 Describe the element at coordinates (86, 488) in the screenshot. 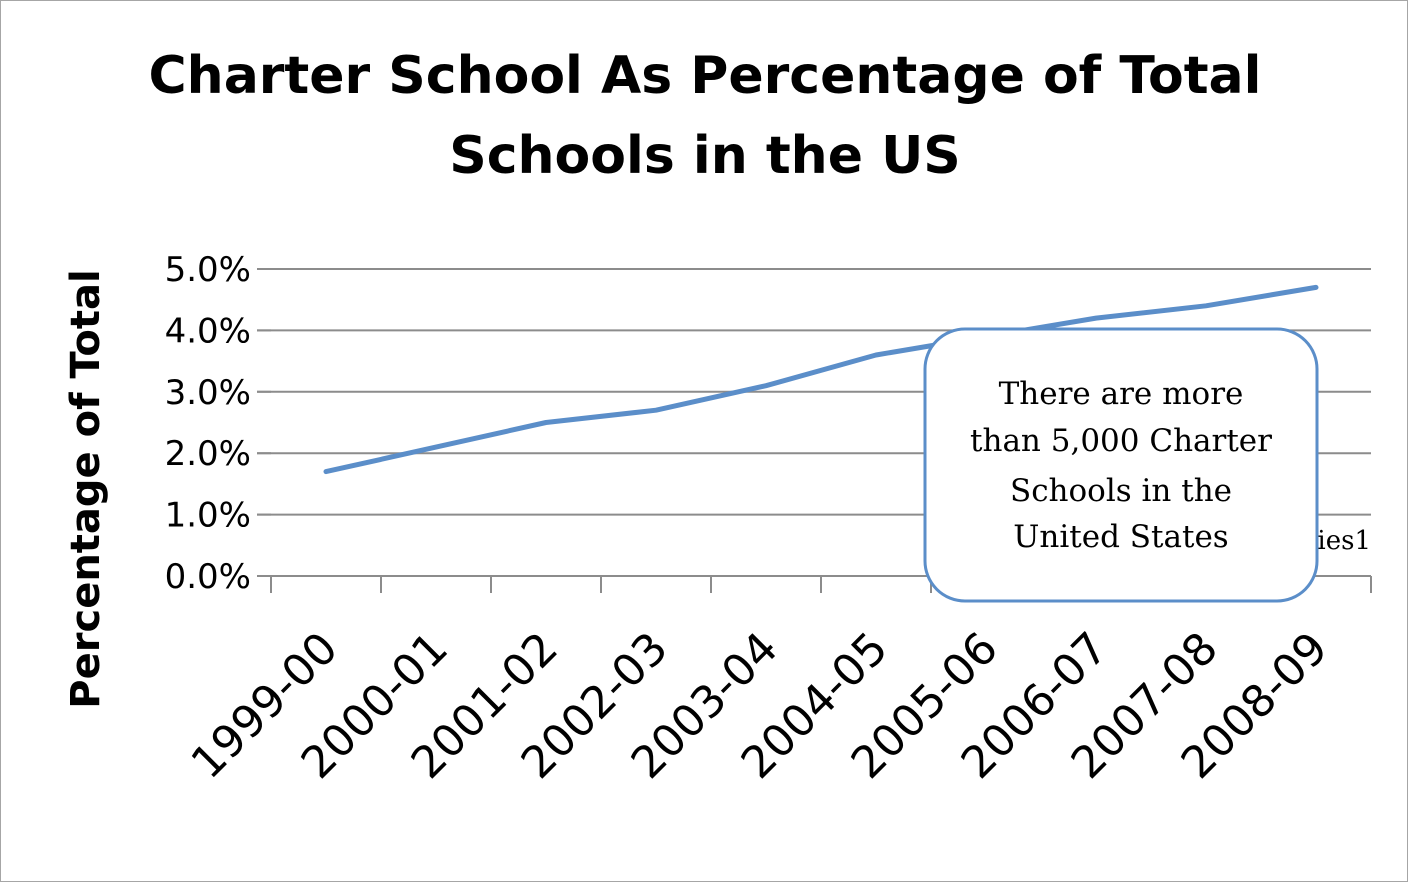

I see `y-axis-label: Percentage of Total` at that location.